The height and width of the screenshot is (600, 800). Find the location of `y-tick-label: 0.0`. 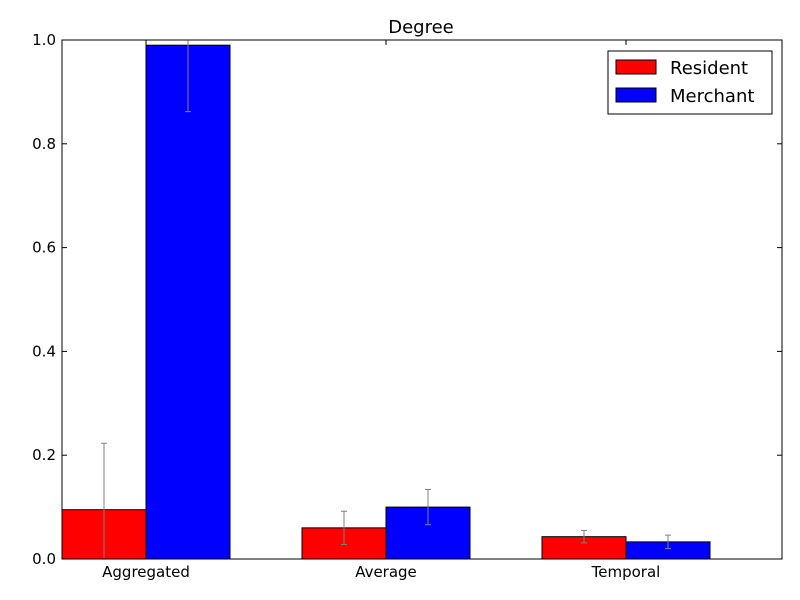

y-tick-label: 0.0 is located at coordinates (44, 559).